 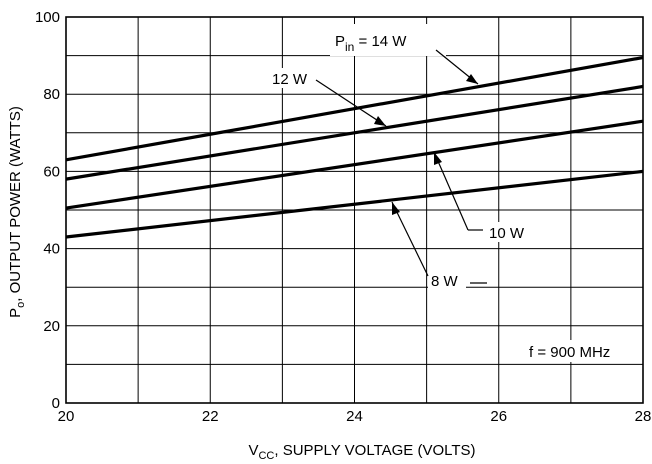 I want to click on x-tick-label-26: 26, so click(x=498, y=416).